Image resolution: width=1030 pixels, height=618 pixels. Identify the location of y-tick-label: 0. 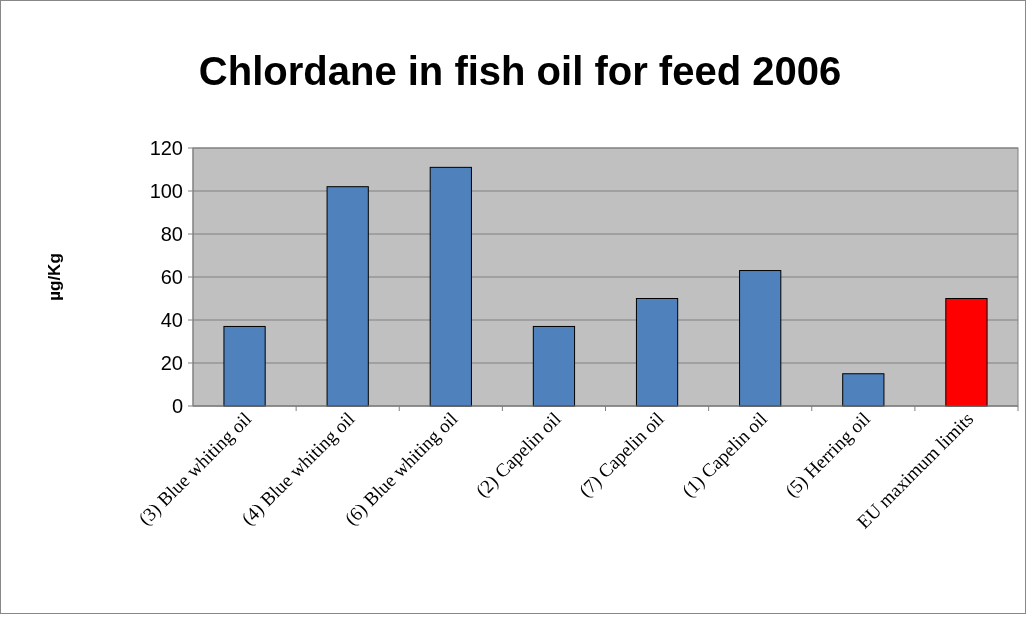
(177, 406).